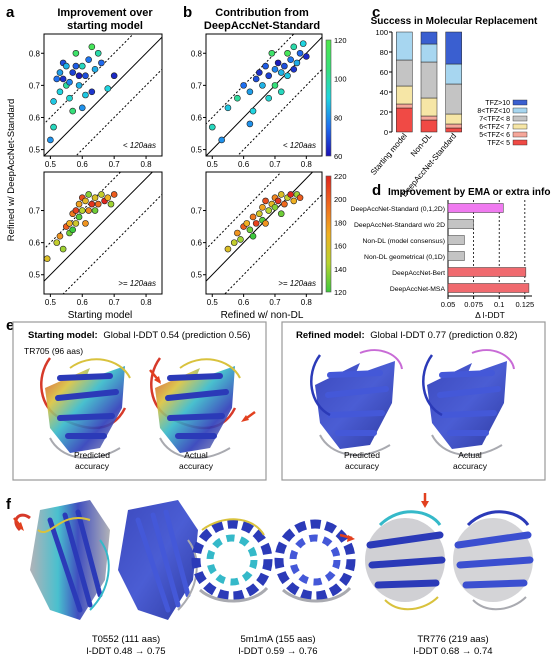 This screenshot has height=661, width=555. Describe the element at coordinates (63, 335) in the screenshot. I see `start-title-bold: Starting model:` at that location.